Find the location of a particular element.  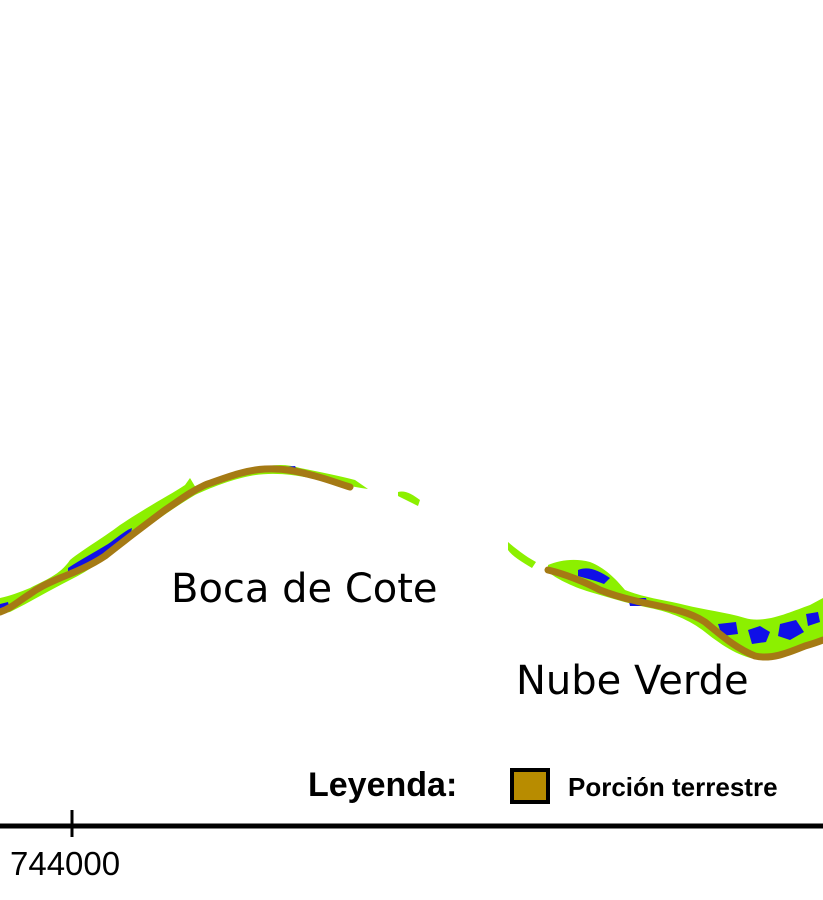

legend-title: Leyenda: is located at coordinates (383, 785).